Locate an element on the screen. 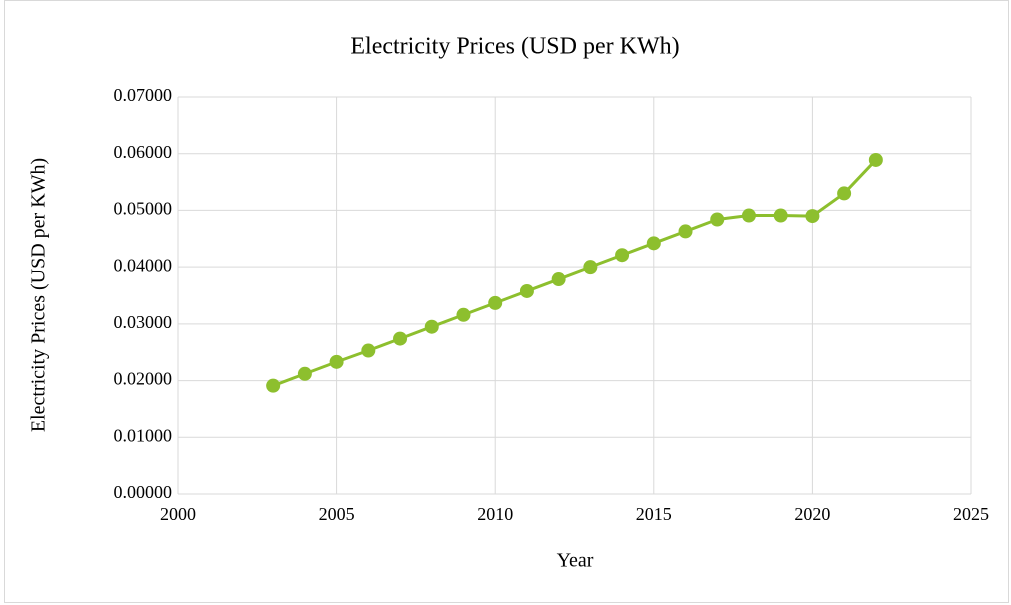 This screenshot has height=605, width=1011. y-tick-label: 0.02000 is located at coordinates (143, 379).